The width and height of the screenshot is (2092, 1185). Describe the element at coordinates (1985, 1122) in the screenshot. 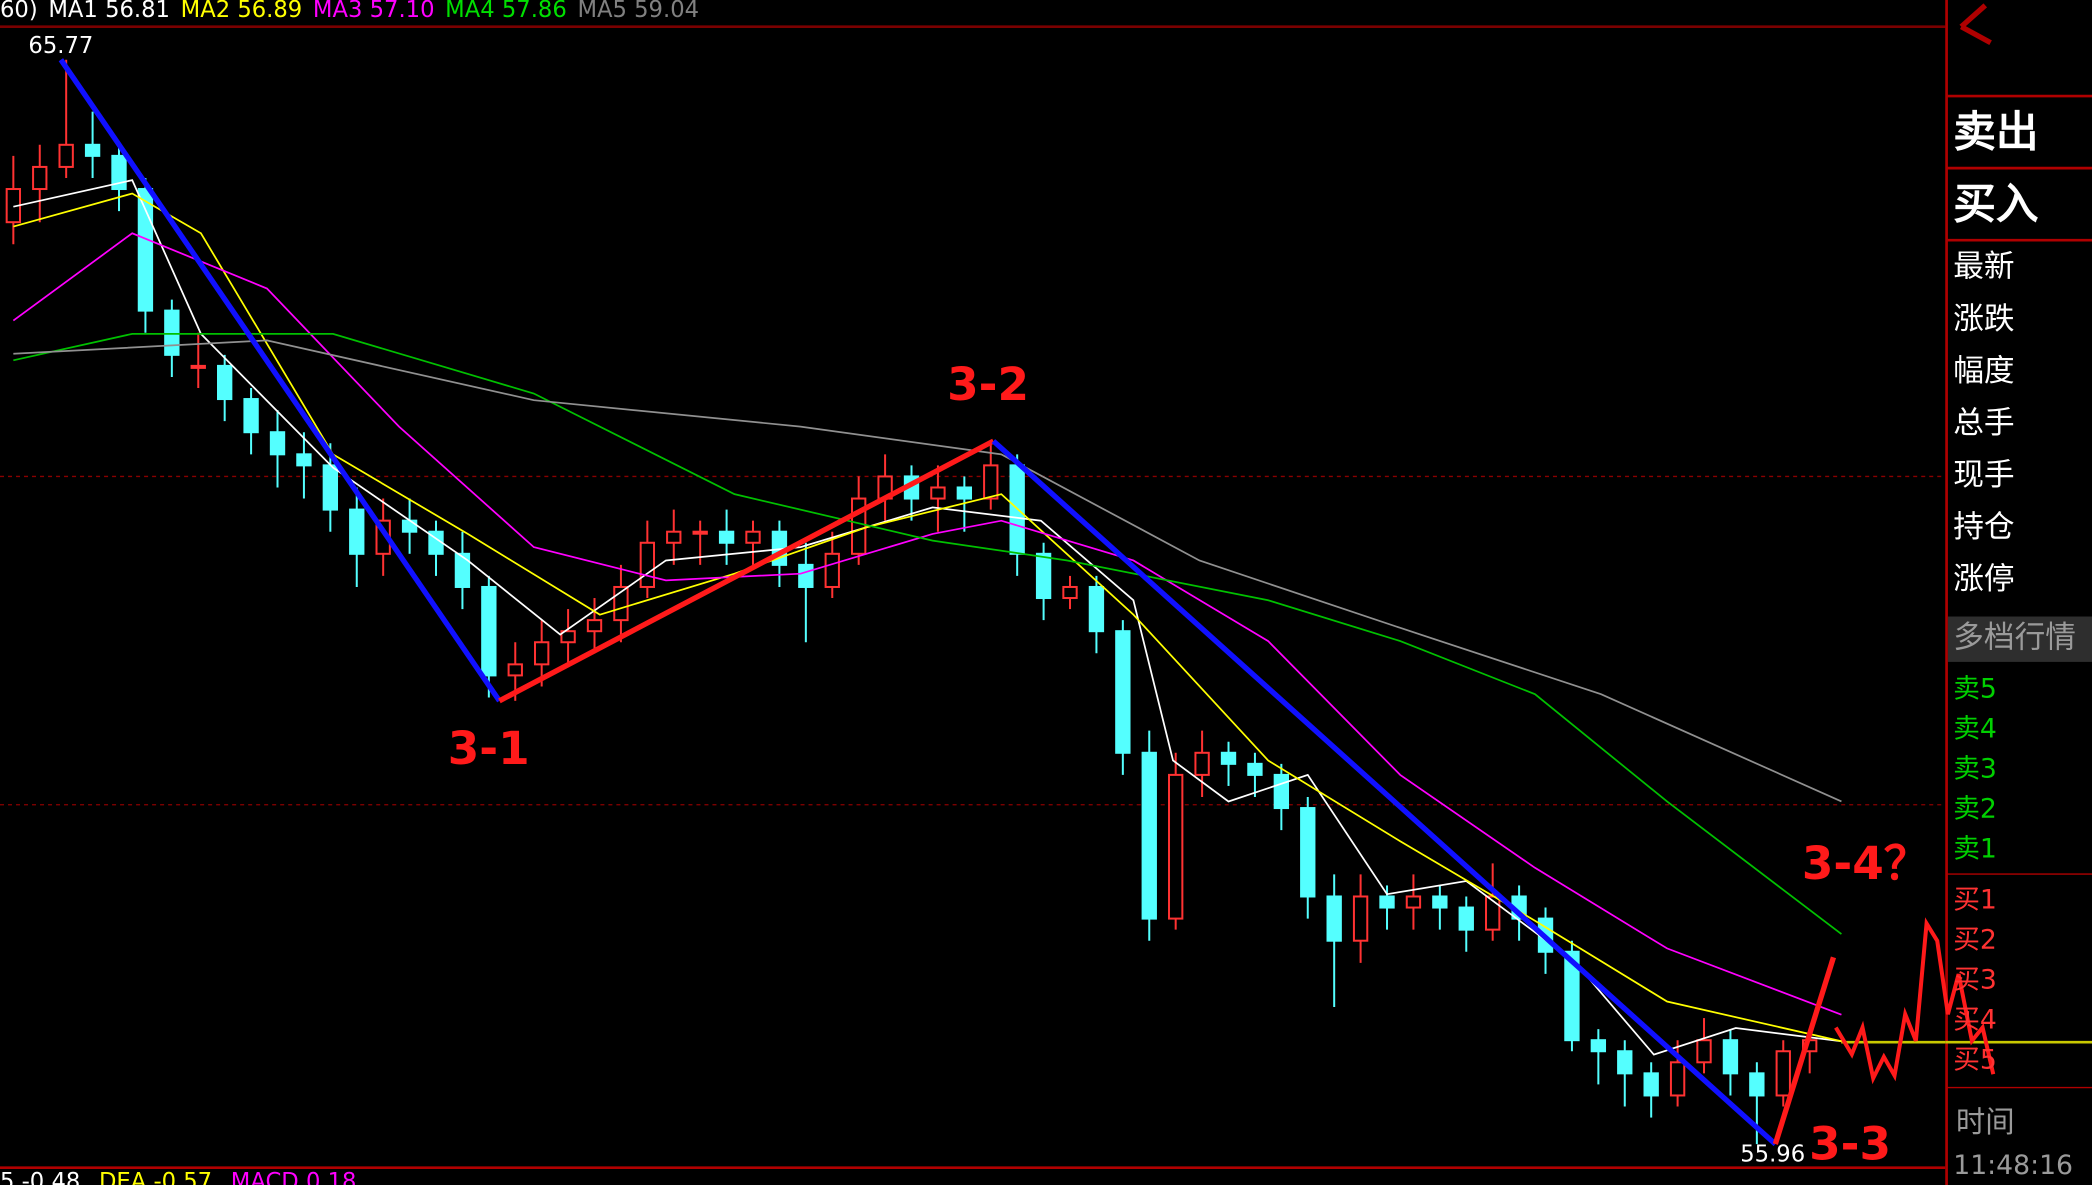

I see `time-label: 时间` at that location.